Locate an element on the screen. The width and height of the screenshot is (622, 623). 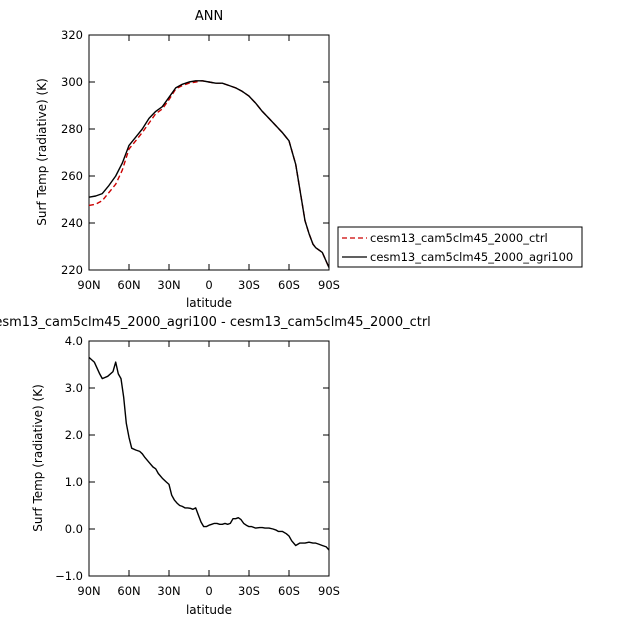
top-x-tick-label-6: 90S is located at coordinates (329, 285).